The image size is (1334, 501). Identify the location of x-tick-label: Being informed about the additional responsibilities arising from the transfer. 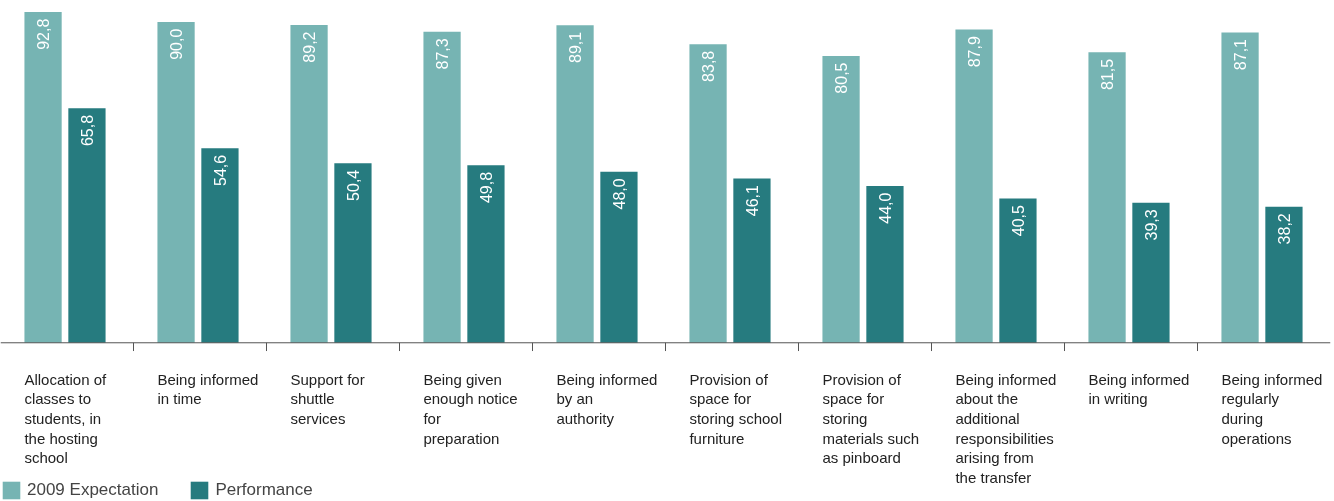
(1006, 428).